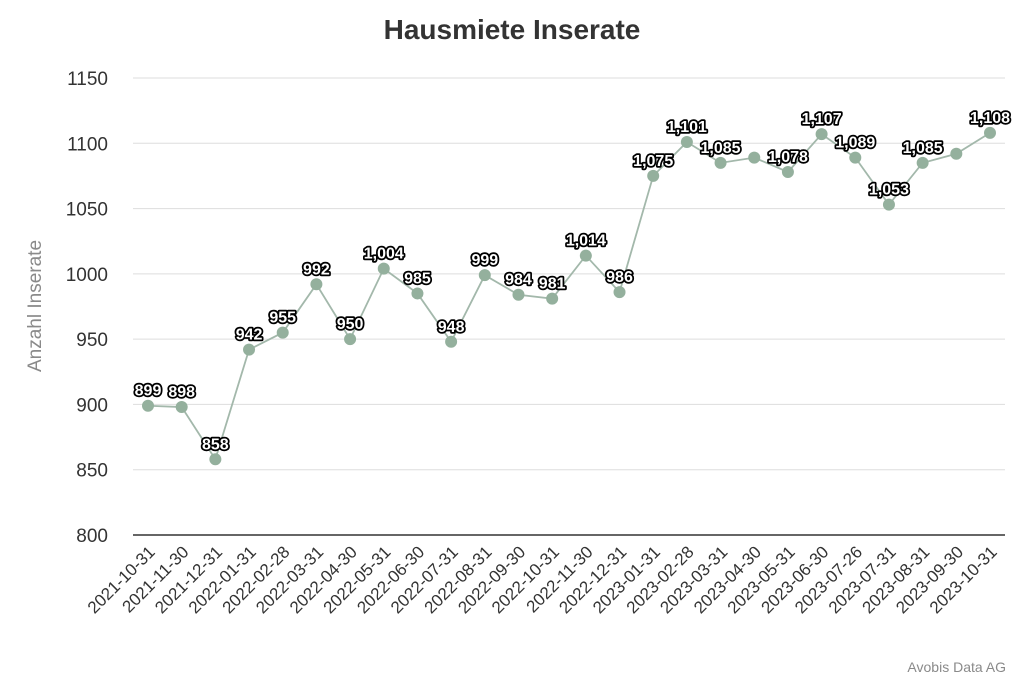 Image resolution: width=1024 pixels, height=683 pixels. I want to click on data-label: 899, so click(148, 391).